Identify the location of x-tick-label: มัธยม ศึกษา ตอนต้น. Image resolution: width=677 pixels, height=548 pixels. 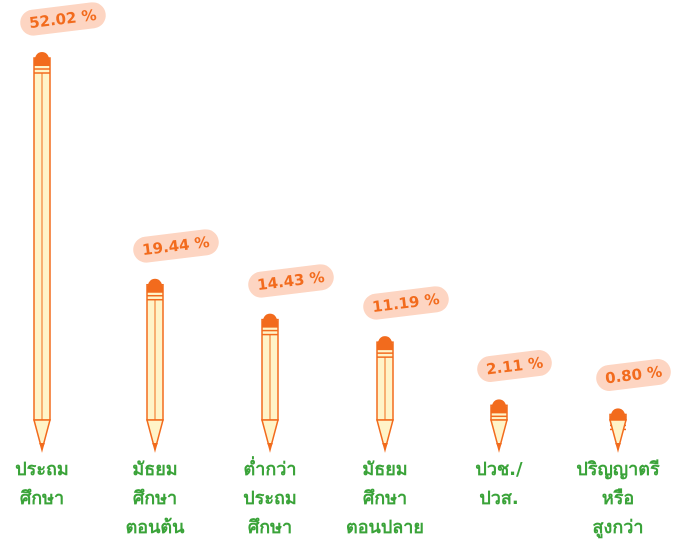
(155, 498).